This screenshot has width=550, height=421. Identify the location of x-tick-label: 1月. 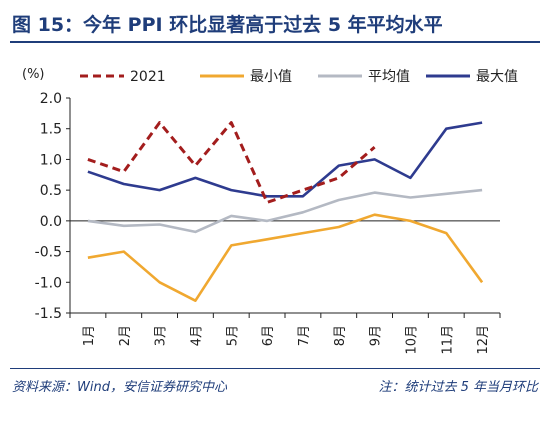
(89, 335).